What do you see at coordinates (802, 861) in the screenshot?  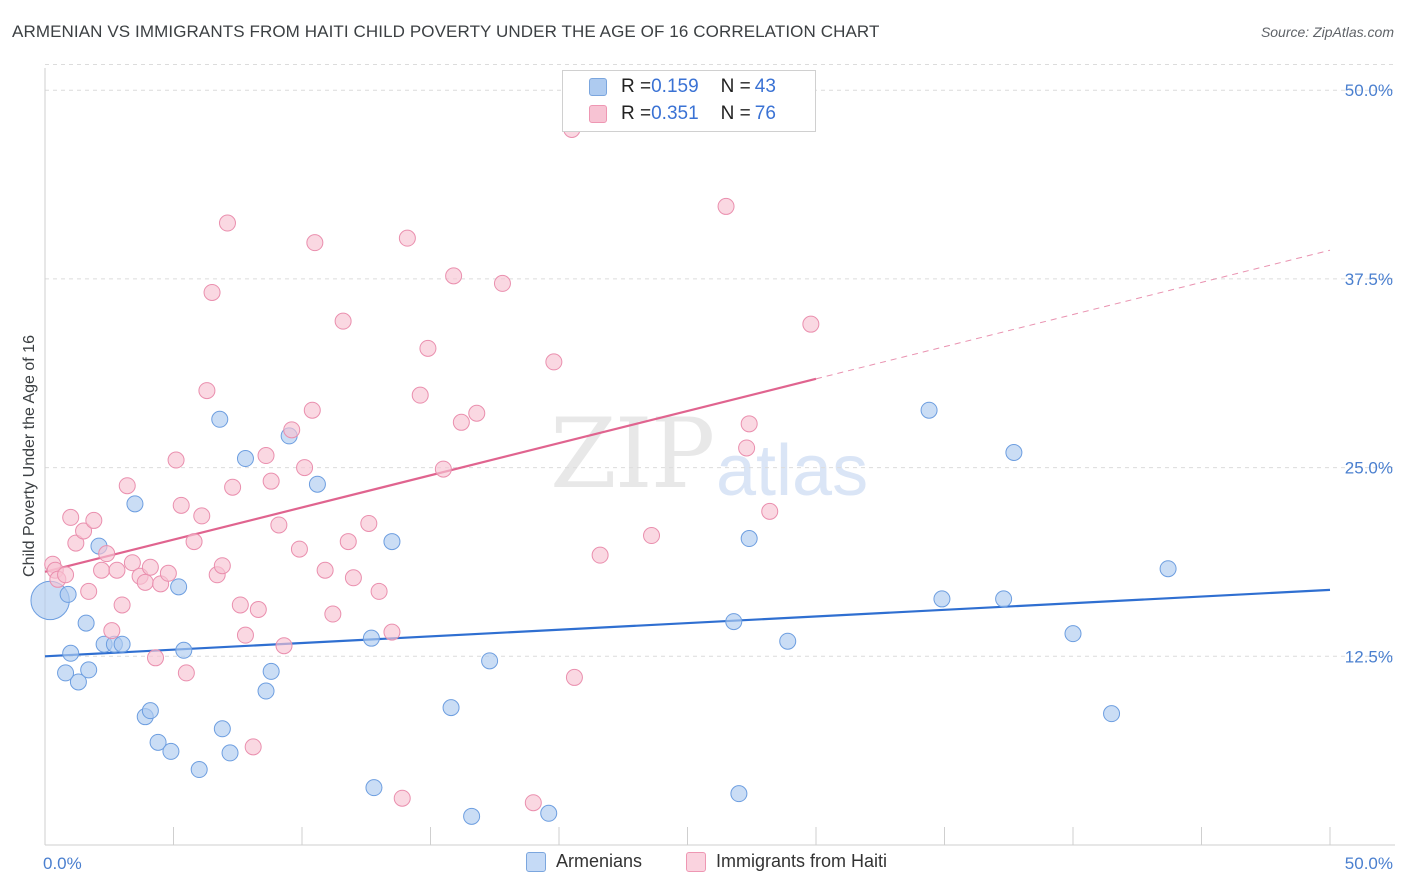 I see `legend-label-haiti: Immigrants from Haiti` at bounding box center [802, 861].